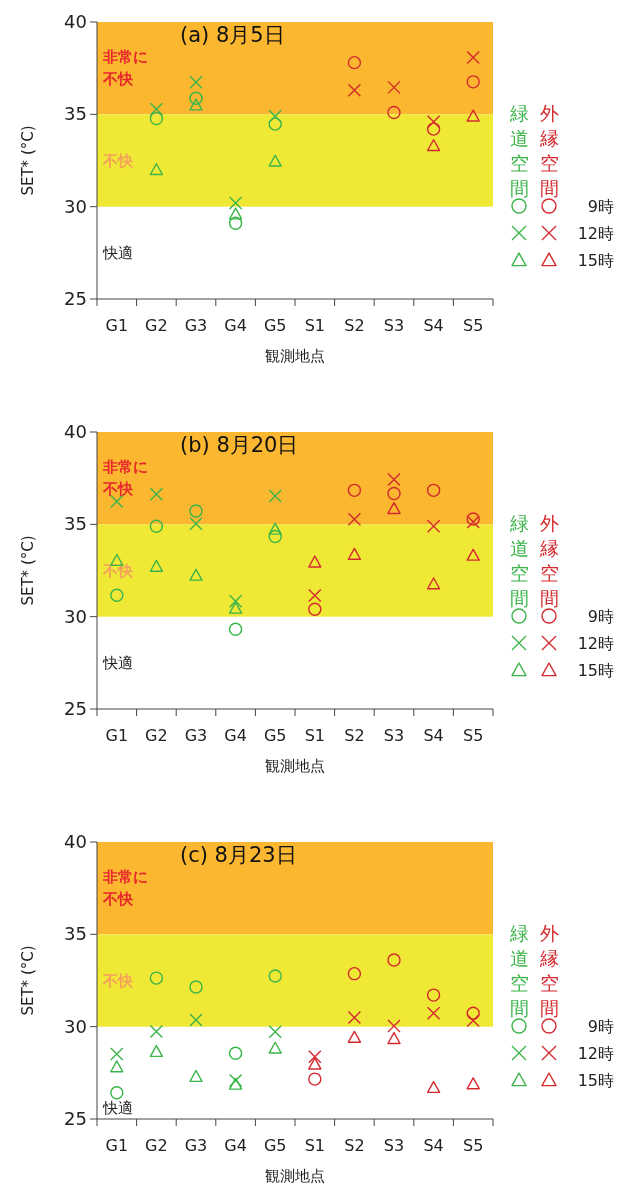 The height and width of the screenshot is (1196, 625). I want to click on chart-title: (a) 8月5日, so click(232, 35).